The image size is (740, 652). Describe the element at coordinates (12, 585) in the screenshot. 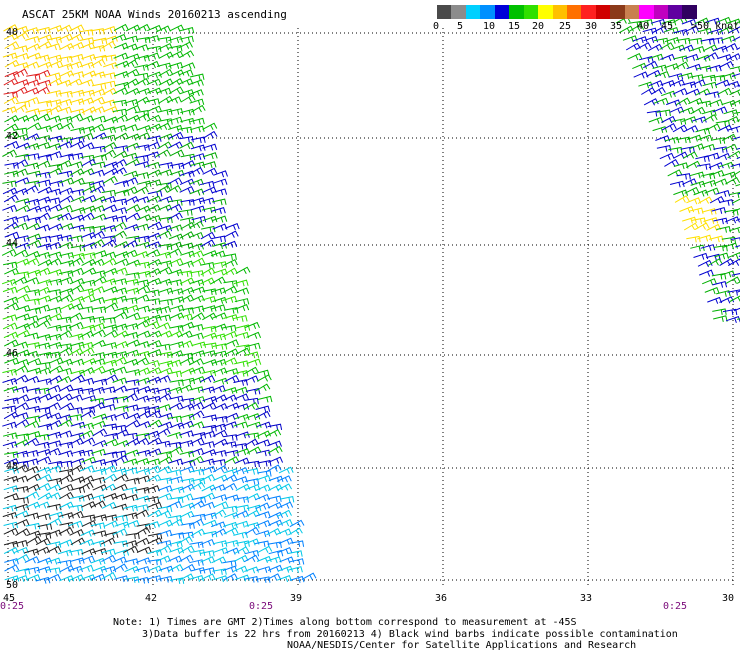

I see `lat-label: 50` at that location.